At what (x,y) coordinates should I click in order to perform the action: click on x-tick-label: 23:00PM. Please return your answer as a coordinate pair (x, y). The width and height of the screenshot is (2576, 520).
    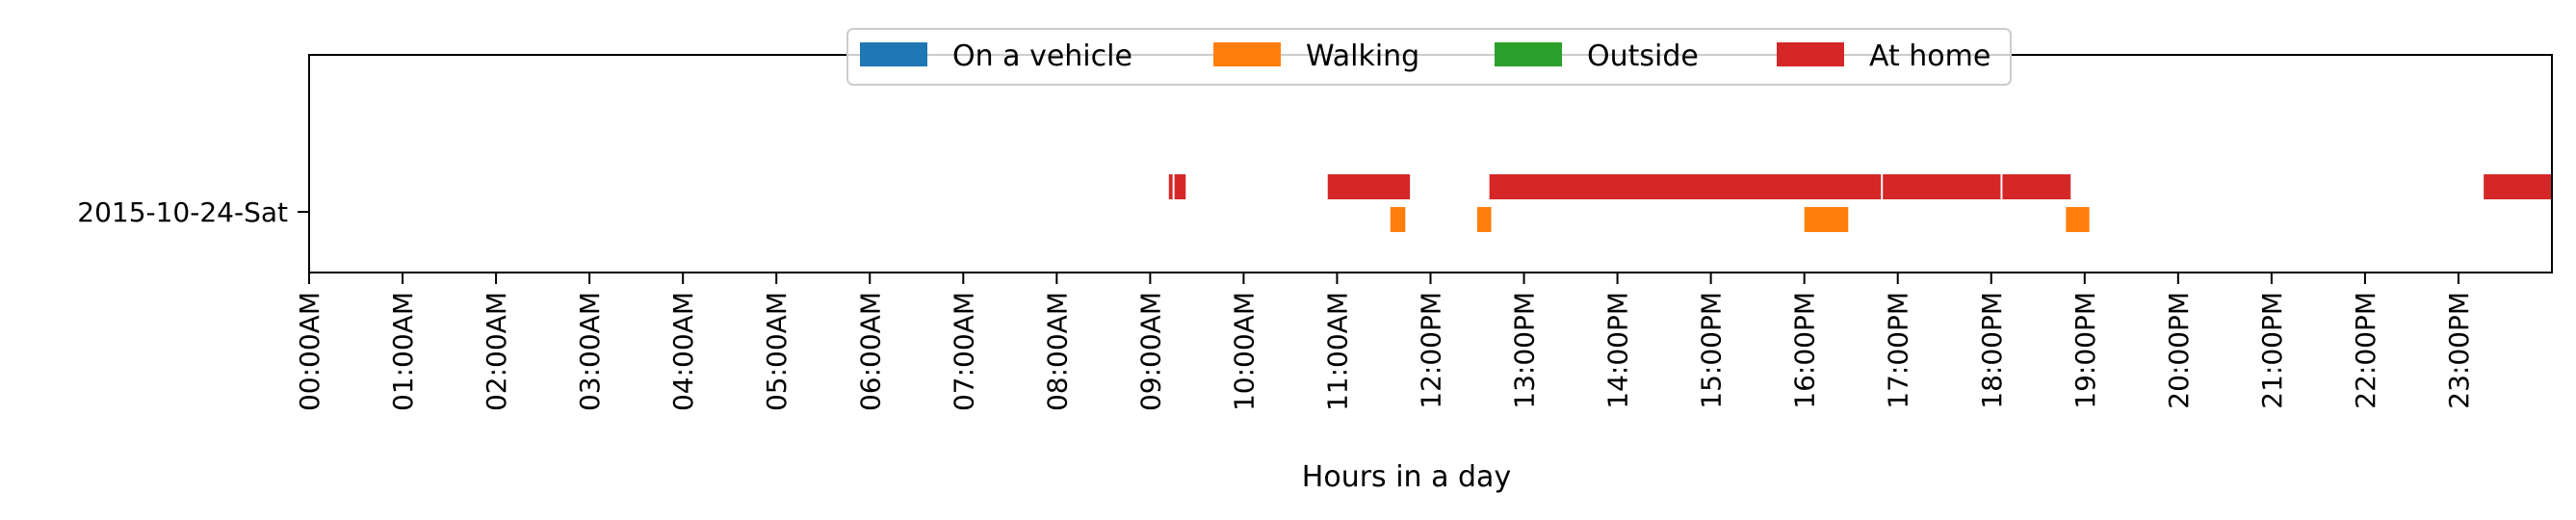
    Looking at the image, I should click on (2459, 351).